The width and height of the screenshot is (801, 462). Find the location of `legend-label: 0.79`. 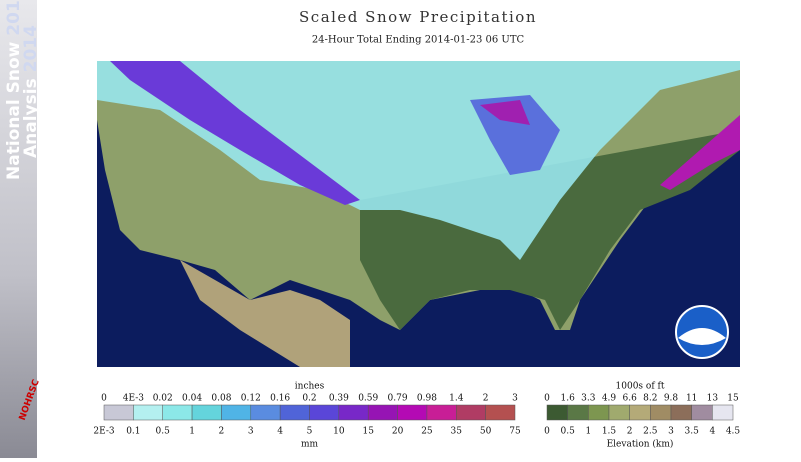

legend-label: 0.79 is located at coordinates (398, 399).